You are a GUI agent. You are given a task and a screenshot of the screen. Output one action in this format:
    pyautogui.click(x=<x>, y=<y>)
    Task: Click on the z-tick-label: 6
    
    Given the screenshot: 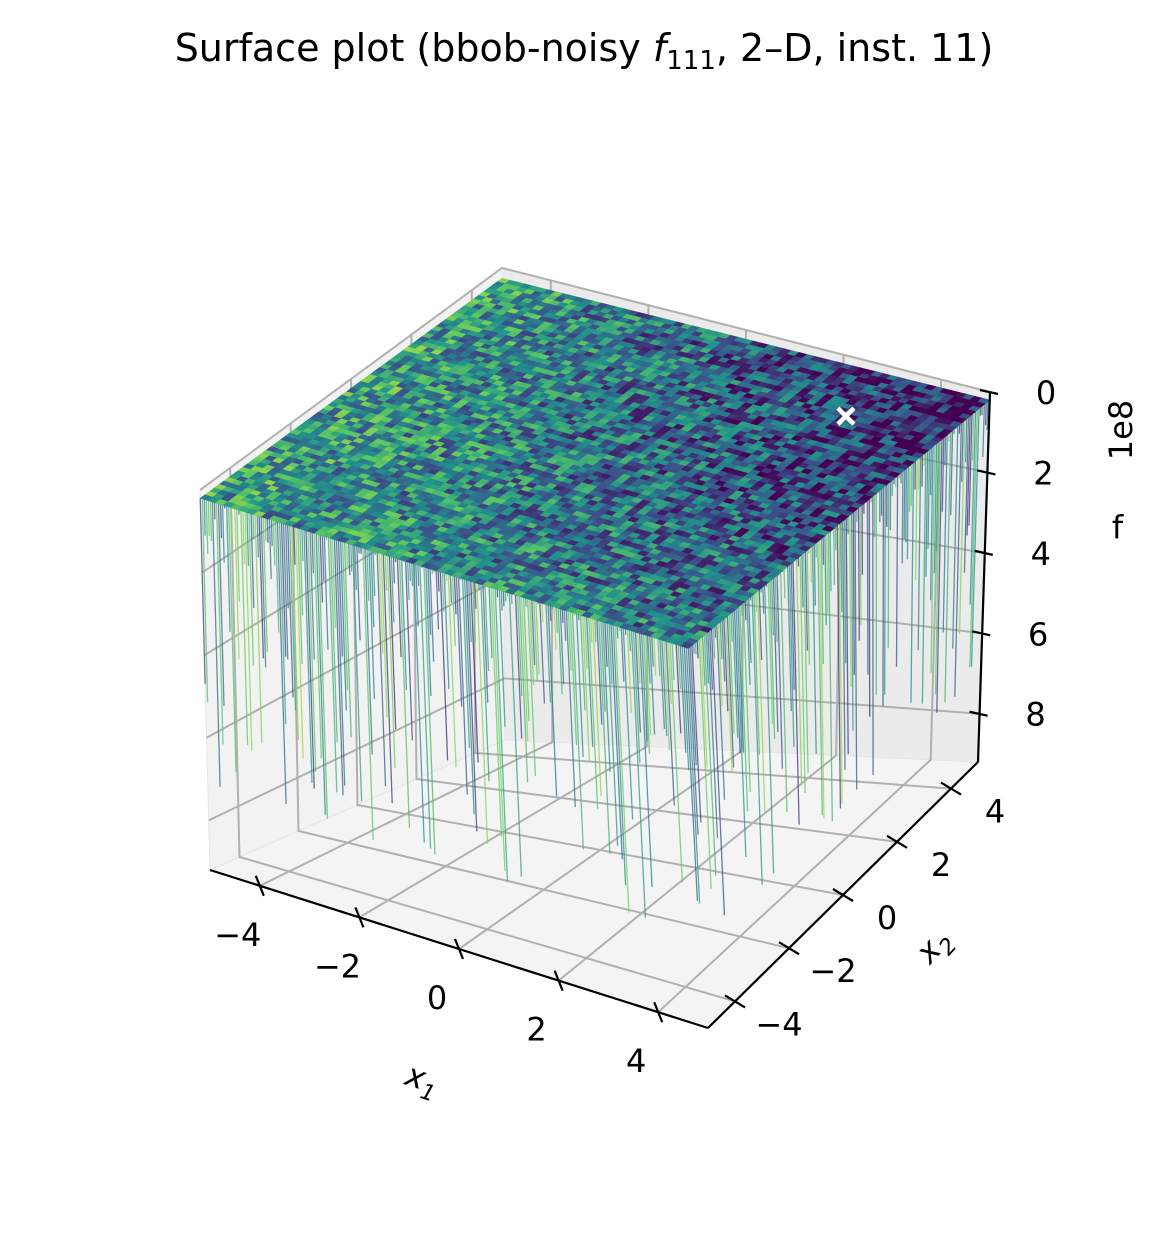 What is the action you would take?
    pyautogui.click(x=1038, y=634)
    